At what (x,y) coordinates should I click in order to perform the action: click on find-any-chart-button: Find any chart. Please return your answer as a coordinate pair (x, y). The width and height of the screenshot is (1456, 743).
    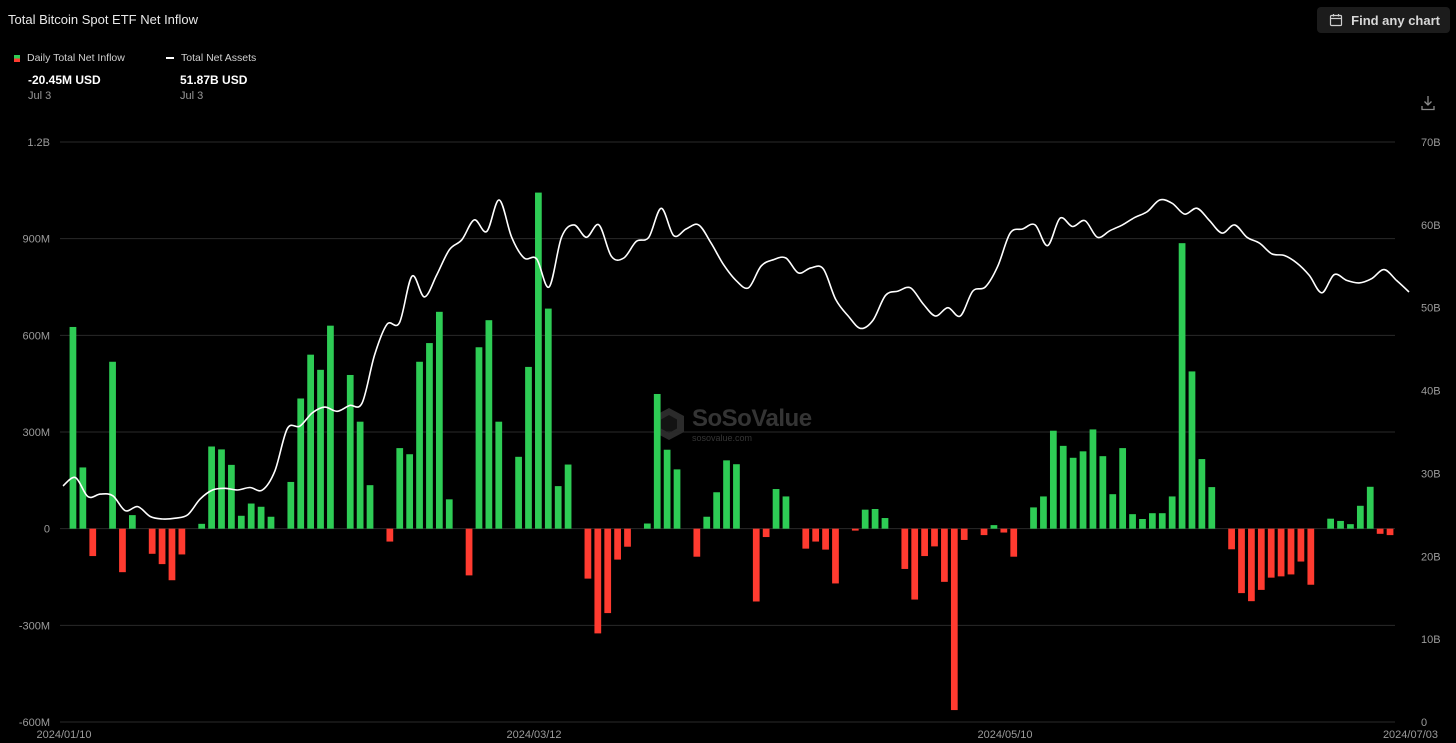
    Looking at the image, I should click on (1383, 20).